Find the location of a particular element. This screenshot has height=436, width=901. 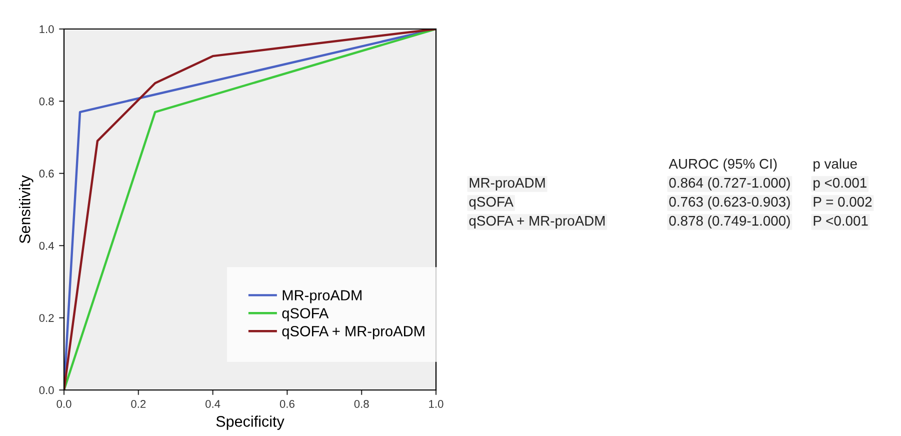

text: 0.864 (0.727-1.000) is located at coordinates (729, 184).